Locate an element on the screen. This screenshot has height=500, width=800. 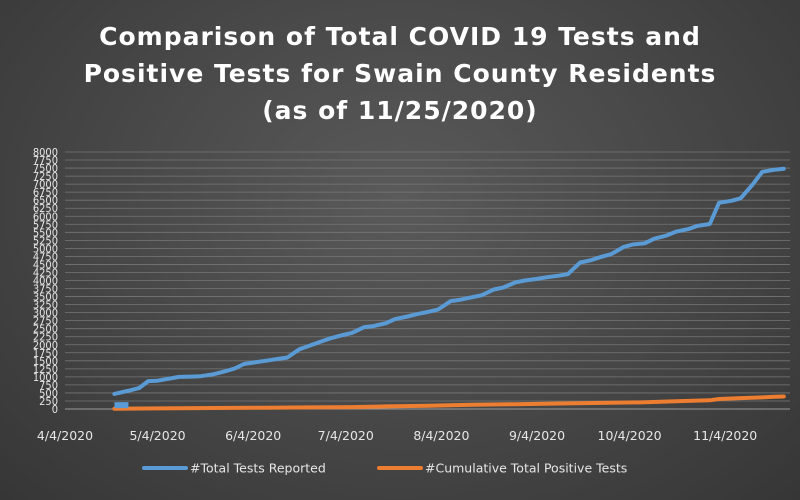
y-tick-label: 4000 is located at coordinates (45, 281).